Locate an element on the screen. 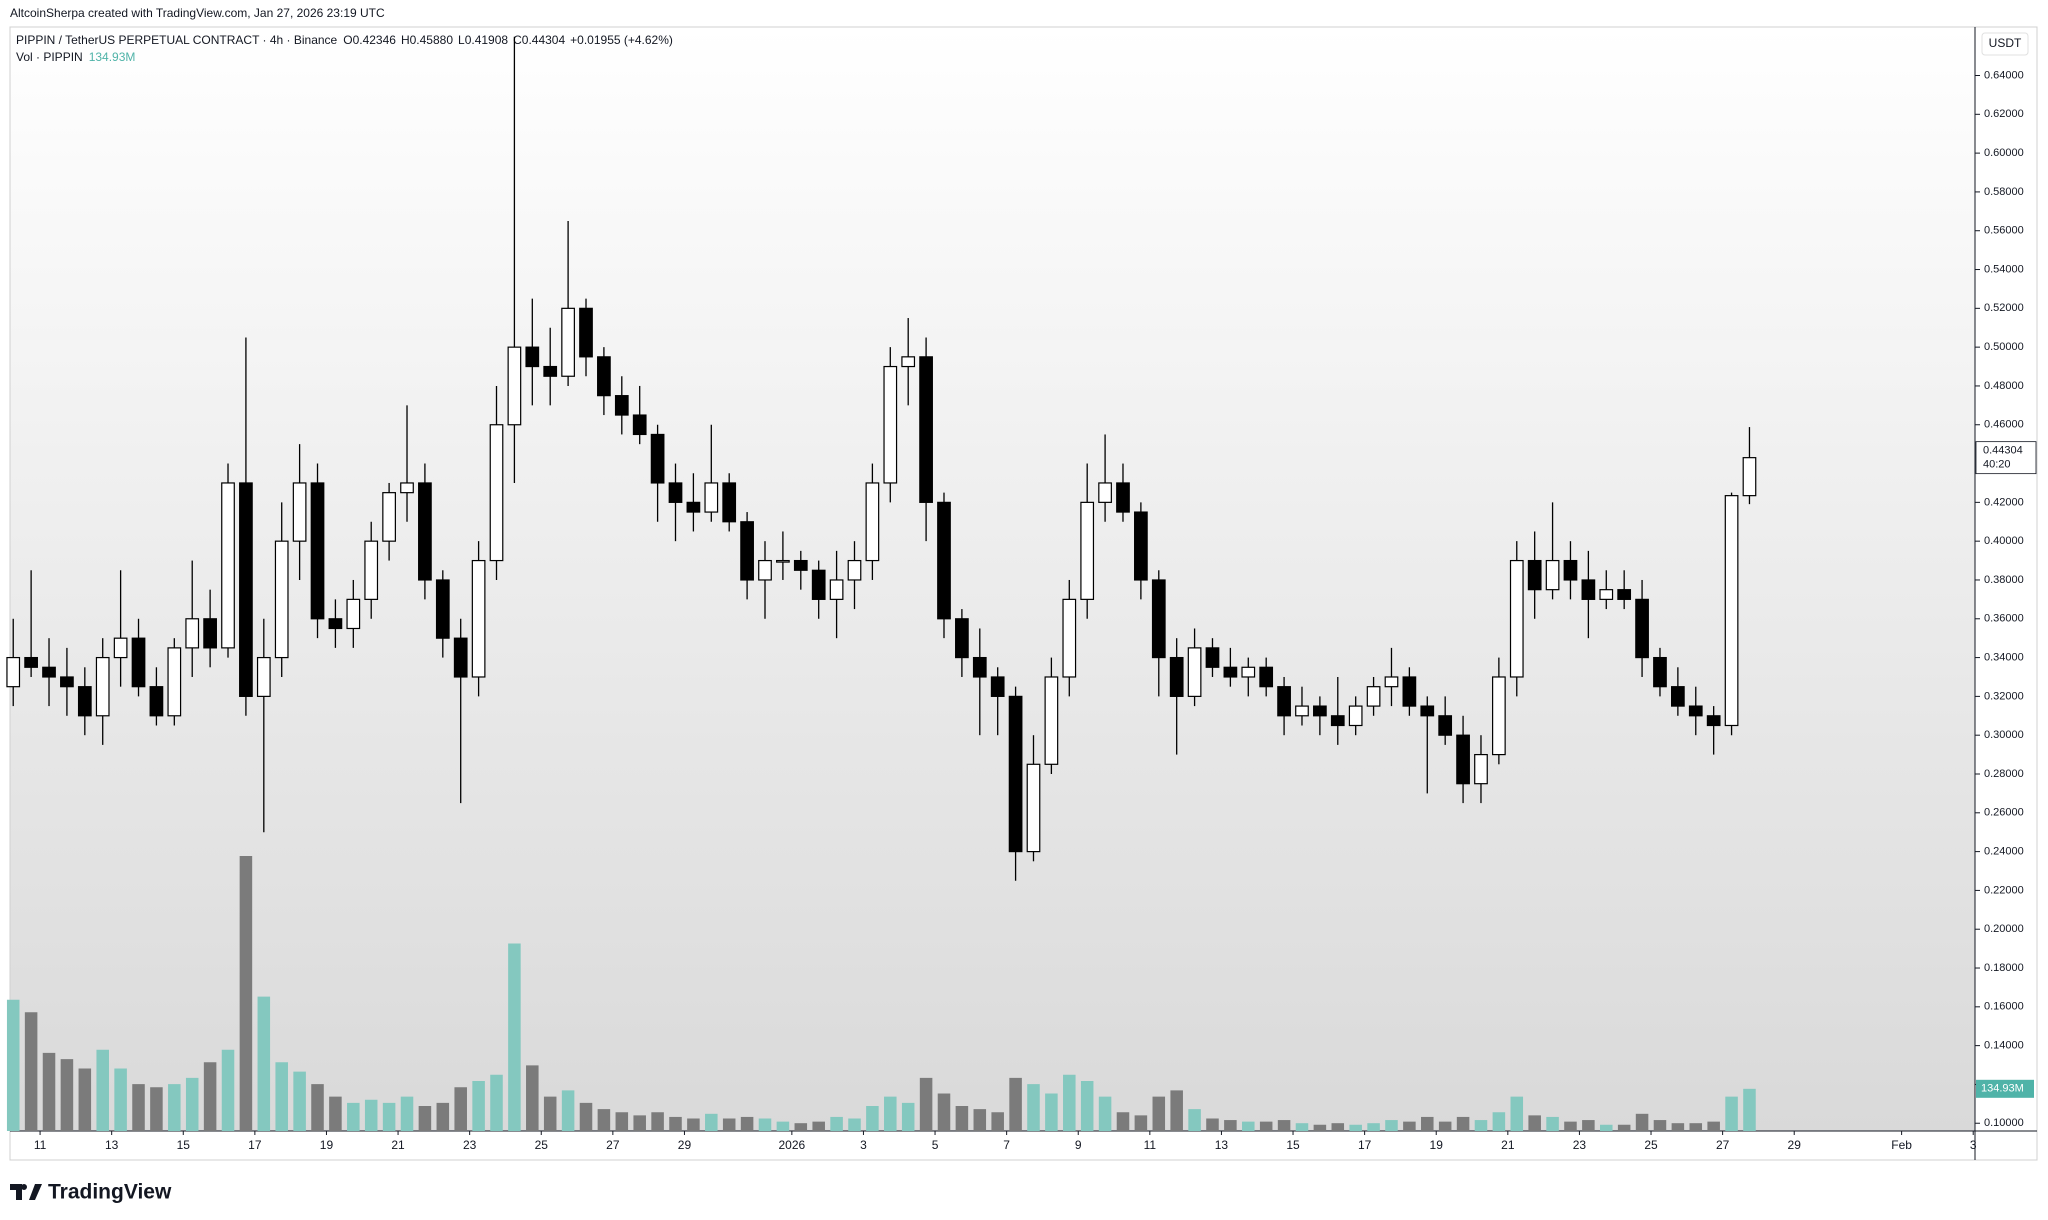 This screenshot has width=2048, height=1220. x-tick-label: 17 is located at coordinates (1365, 1145).